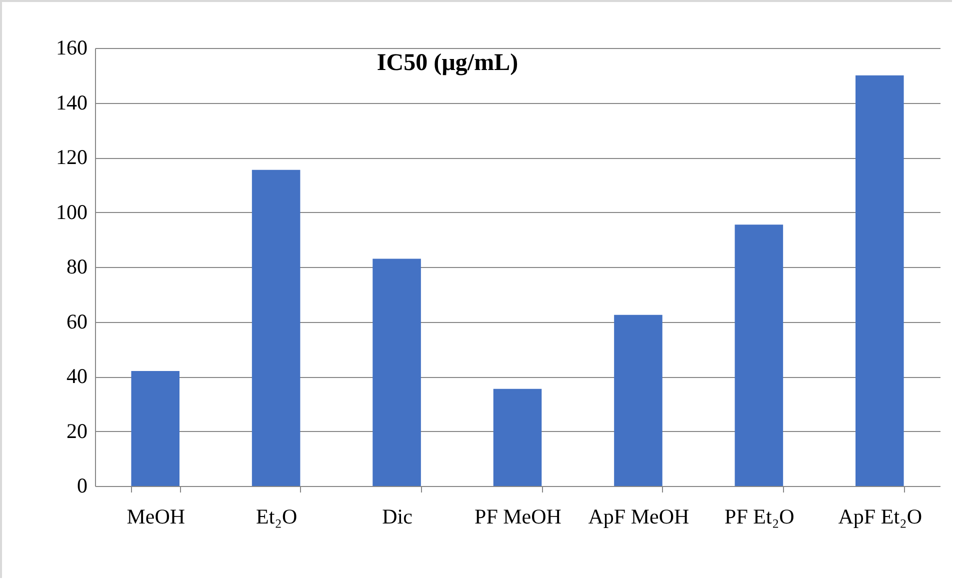 The width and height of the screenshot is (956, 582). Describe the element at coordinates (72, 48) in the screenshot. I see `y-tick-label: 160` at that location.